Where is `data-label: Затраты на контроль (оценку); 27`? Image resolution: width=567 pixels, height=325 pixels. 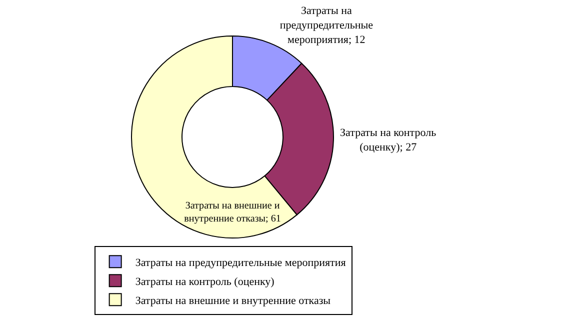
data-label: Затраты на контроль (оценку); 27 is located at coordinates (388, 140).